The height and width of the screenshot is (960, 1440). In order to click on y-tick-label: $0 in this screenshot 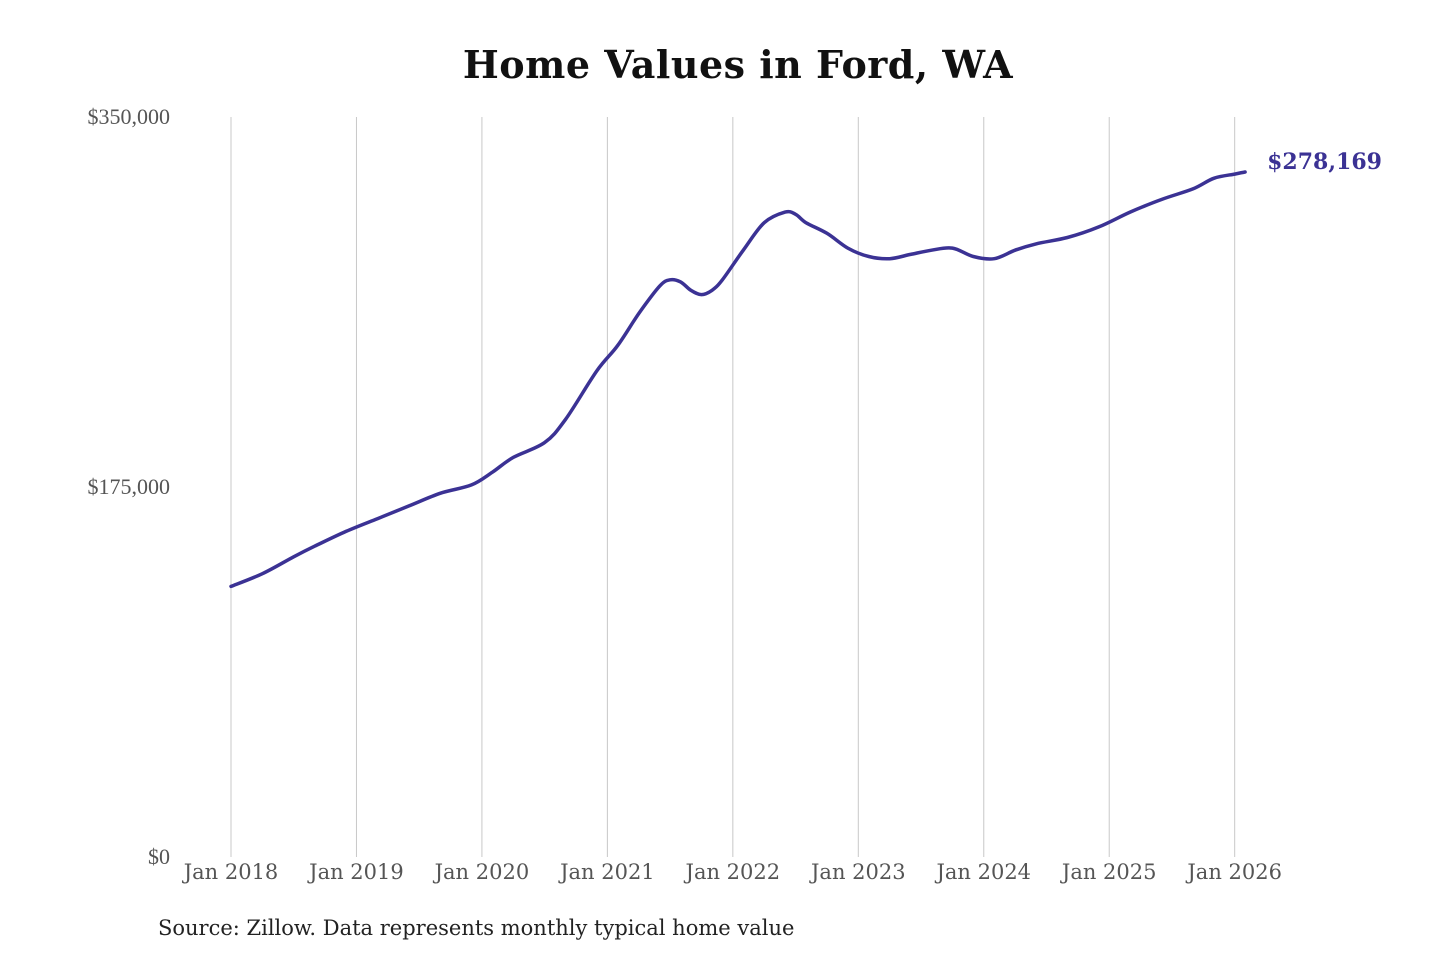, I will do `click(159, 856)`.